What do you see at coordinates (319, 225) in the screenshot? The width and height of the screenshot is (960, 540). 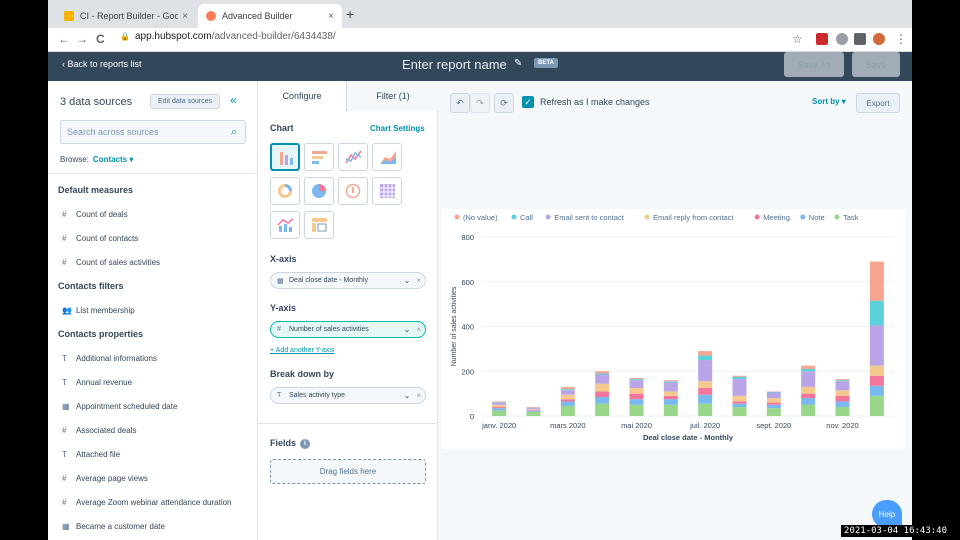 I see `chart-type-pivot` at bounding box center [319, 225].